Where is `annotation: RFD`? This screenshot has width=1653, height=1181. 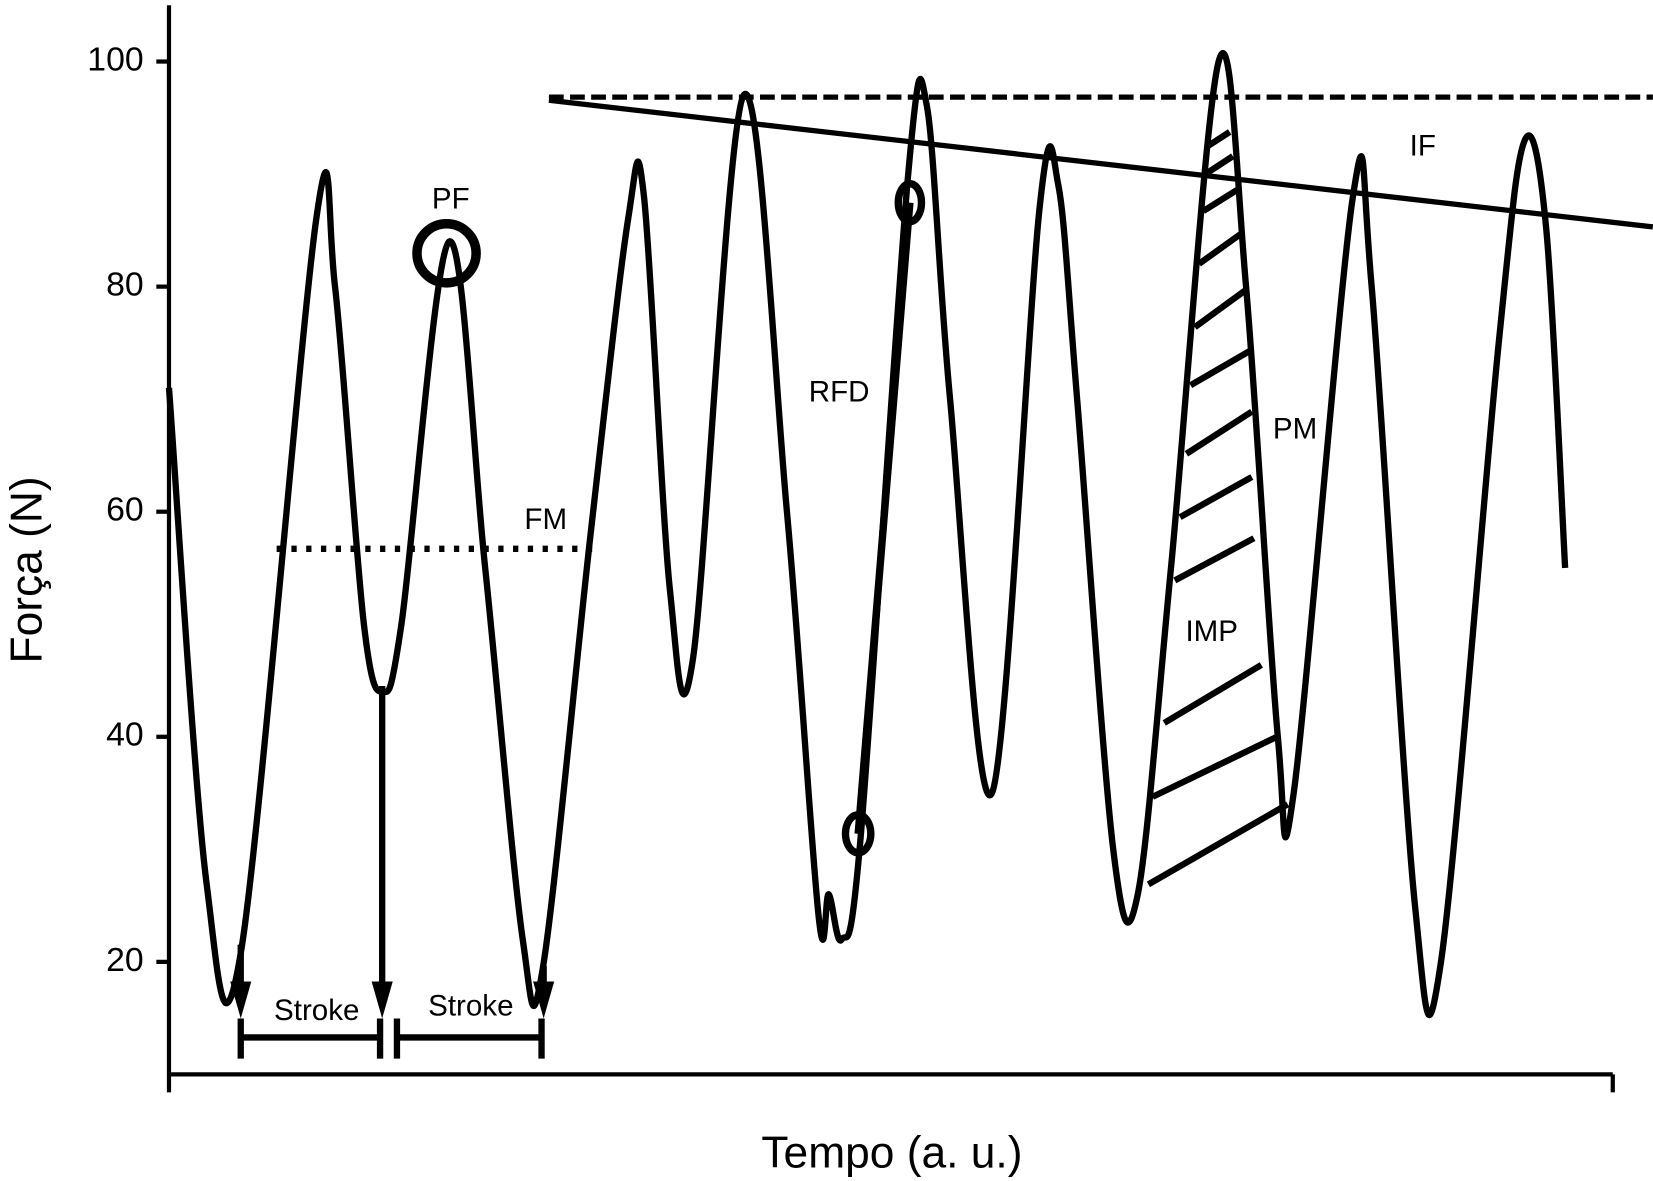 annotation: RFD is located at coordinates (839, 391).